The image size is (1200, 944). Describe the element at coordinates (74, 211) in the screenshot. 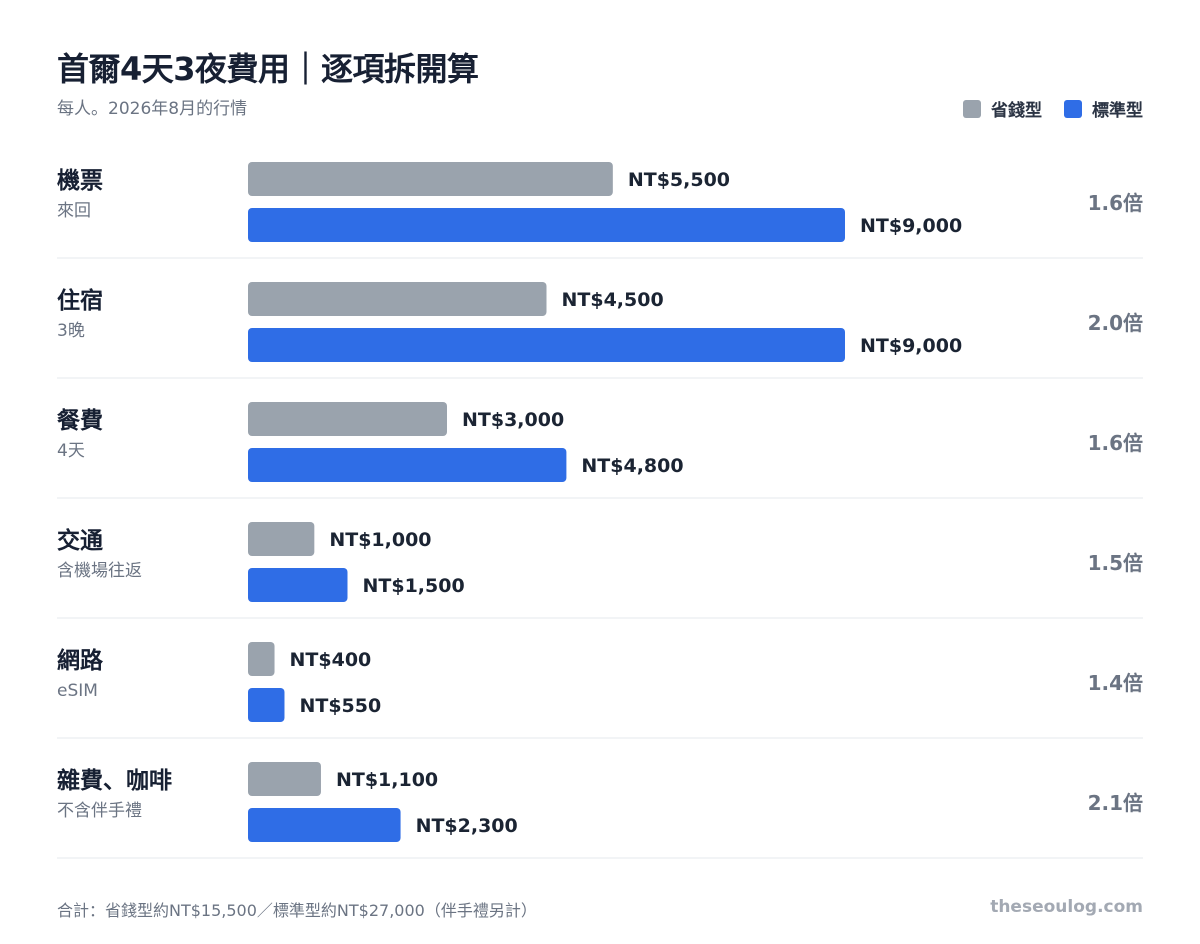

I see `category-note: 來回` at that location.